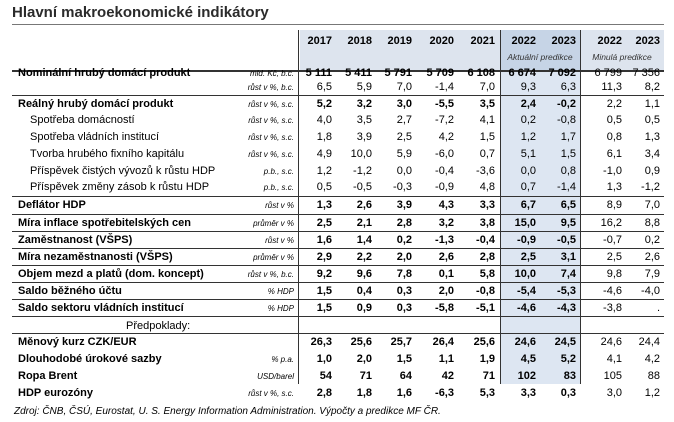 The width and height of the screenshot is (674, 422). I want to click on table-cell: 5,3, so click(487, 393).